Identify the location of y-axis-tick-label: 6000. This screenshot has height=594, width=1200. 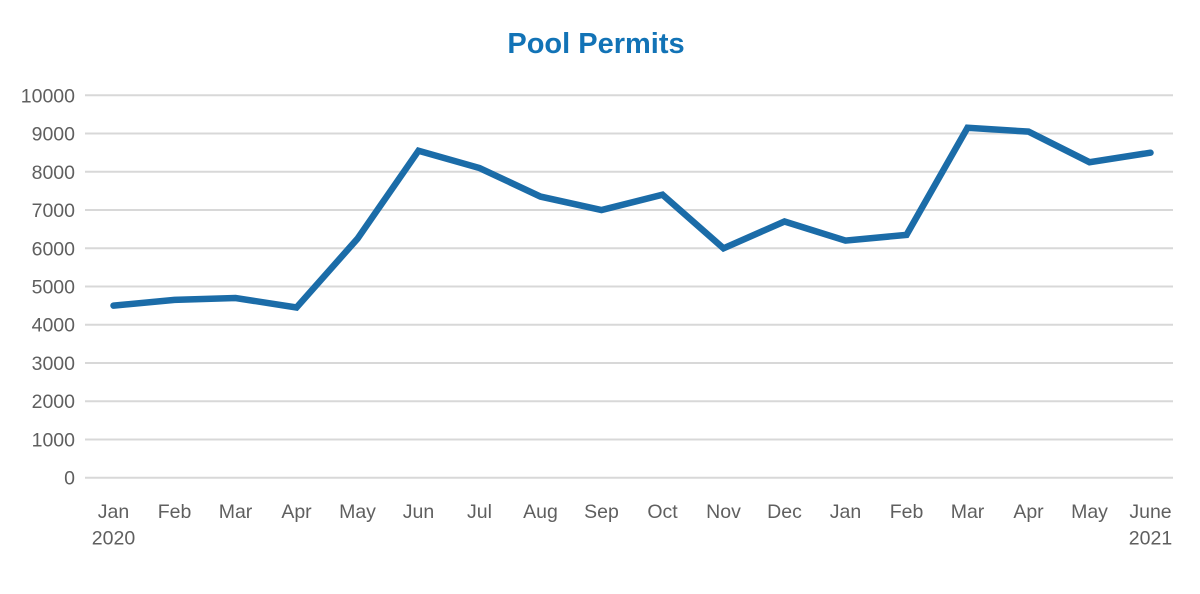
(54, 249).